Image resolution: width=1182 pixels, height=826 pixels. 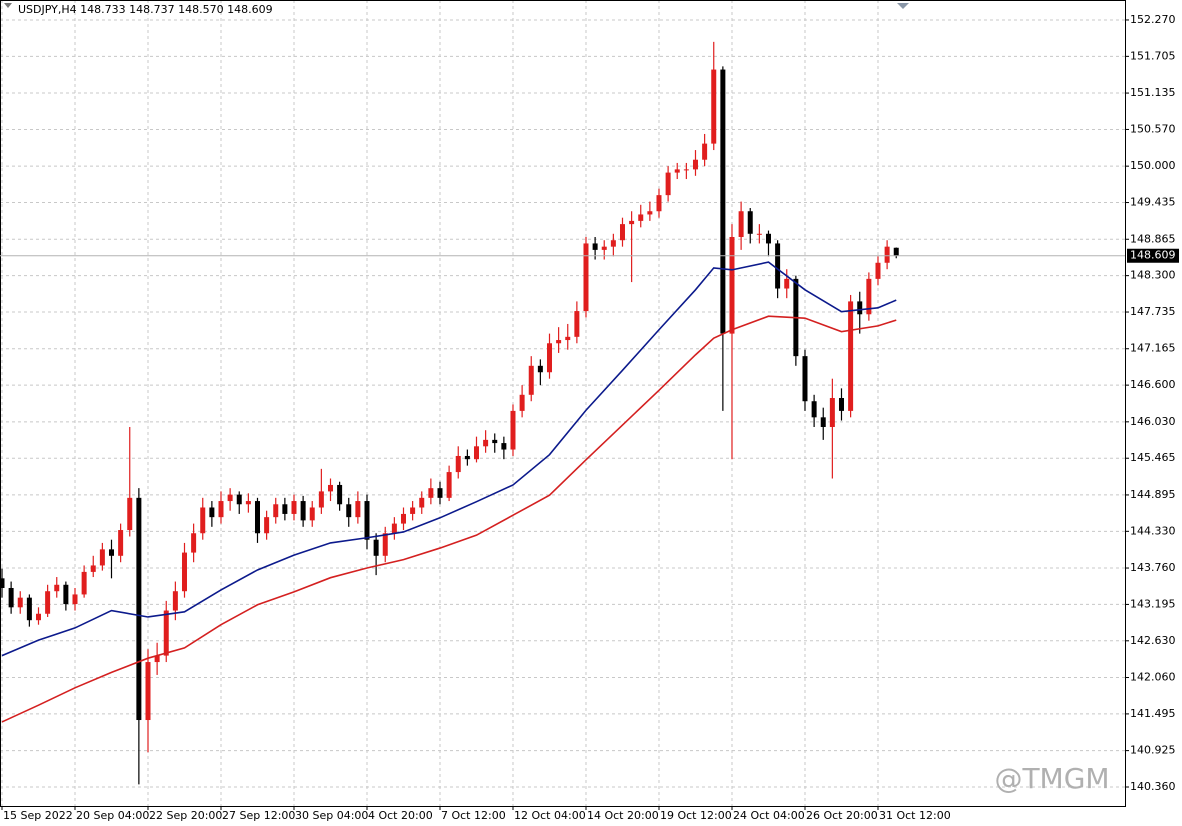 I want to click on y-tick-label: 150.570, so click(x=1153, y=128).